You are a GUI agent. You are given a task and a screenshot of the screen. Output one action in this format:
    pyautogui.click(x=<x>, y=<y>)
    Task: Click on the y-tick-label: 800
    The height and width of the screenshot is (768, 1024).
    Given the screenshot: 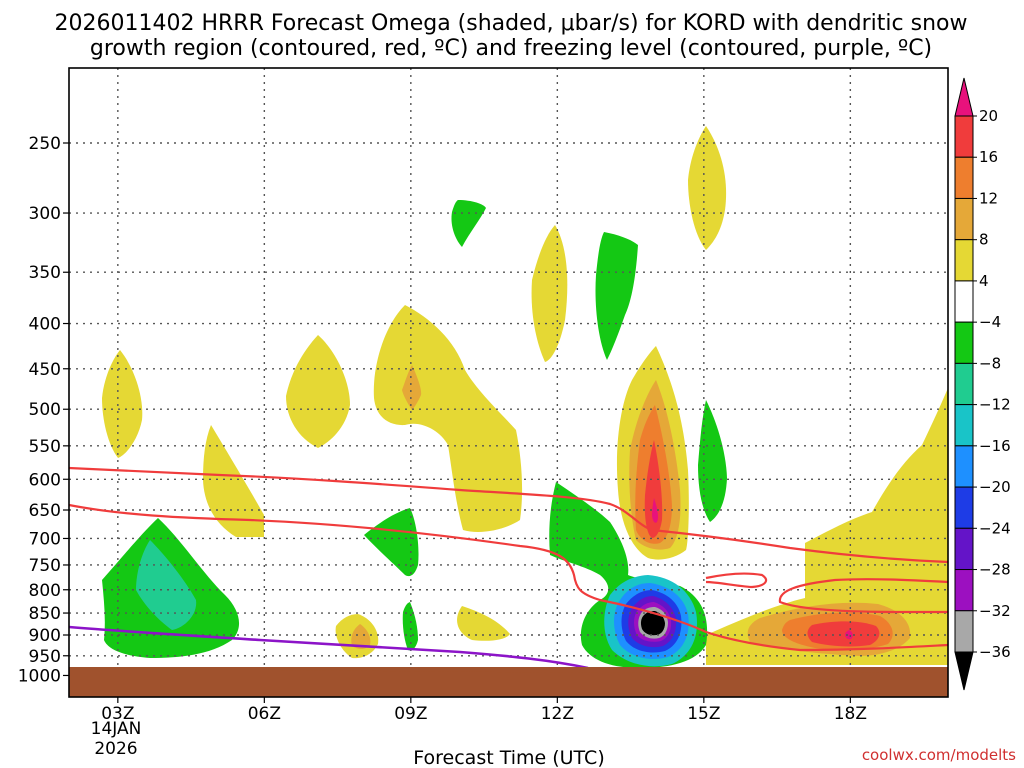 What is the action you would take?
    pyautogui.click(x=45, y=591)
    